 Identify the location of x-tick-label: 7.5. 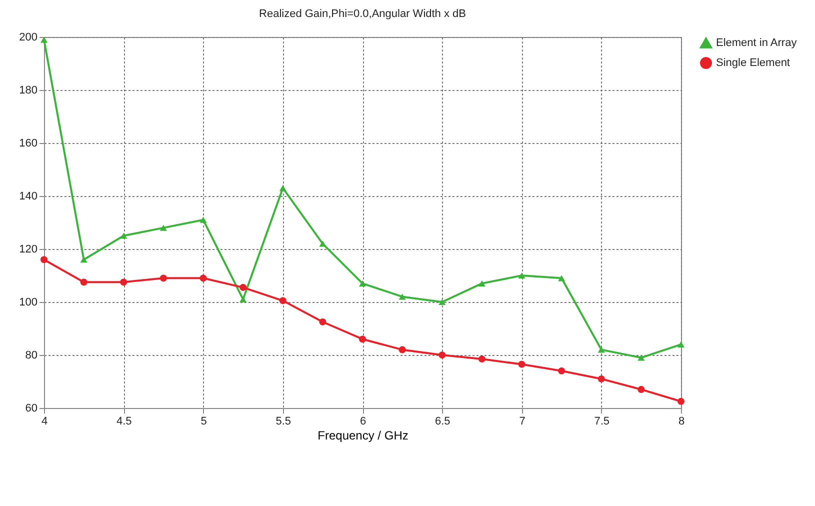
(602, 422).